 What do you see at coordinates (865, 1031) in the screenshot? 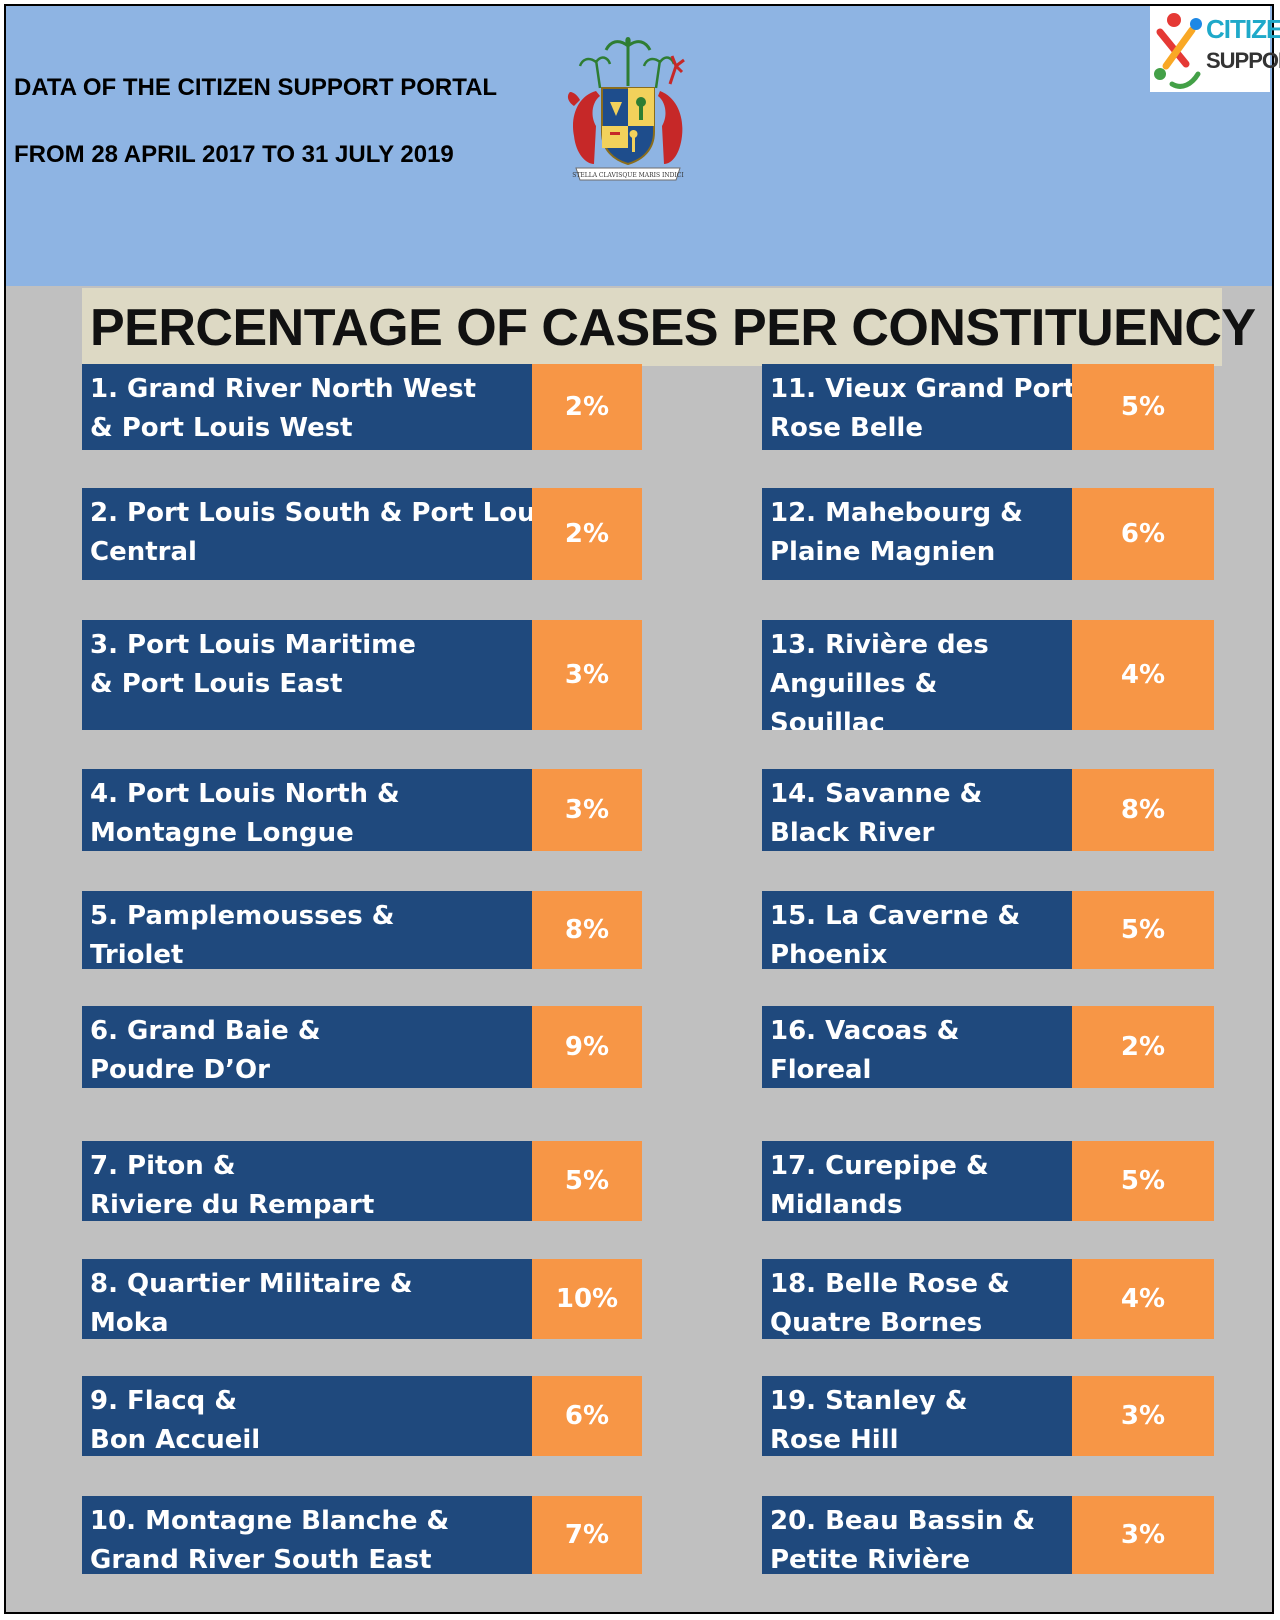
I see `constituency-name-line: 16. Vacoas &` at bounding box center [865, 1031].